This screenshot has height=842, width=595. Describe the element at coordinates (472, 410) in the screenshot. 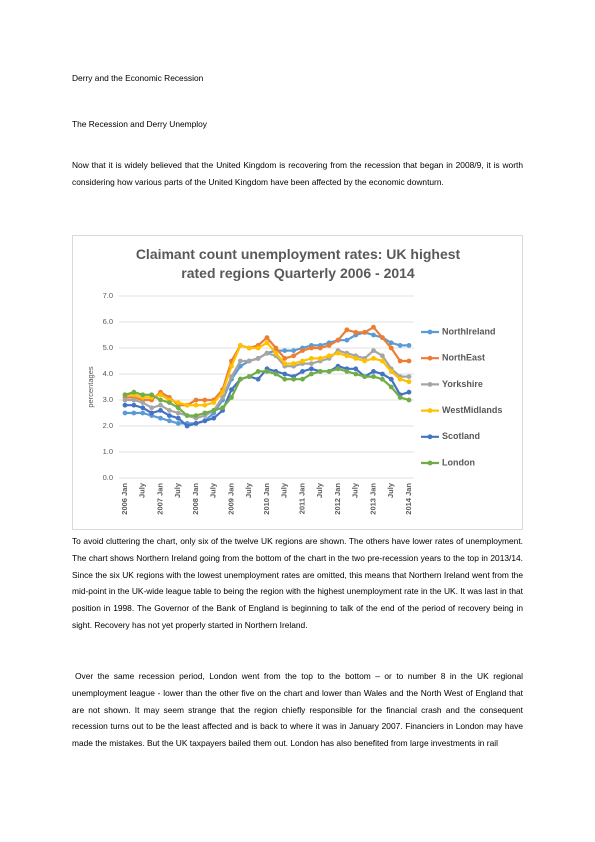

I see `legend-label: WestMidlands` at that location.